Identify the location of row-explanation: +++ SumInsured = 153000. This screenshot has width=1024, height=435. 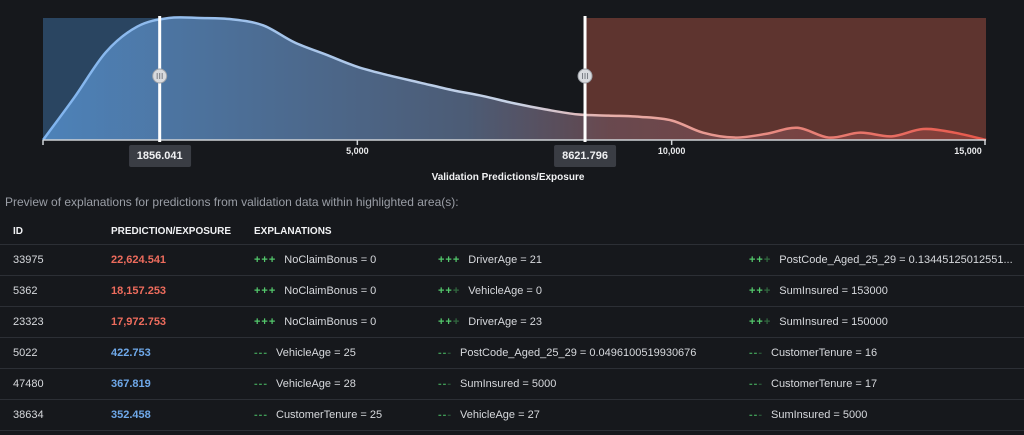
(886, 291).